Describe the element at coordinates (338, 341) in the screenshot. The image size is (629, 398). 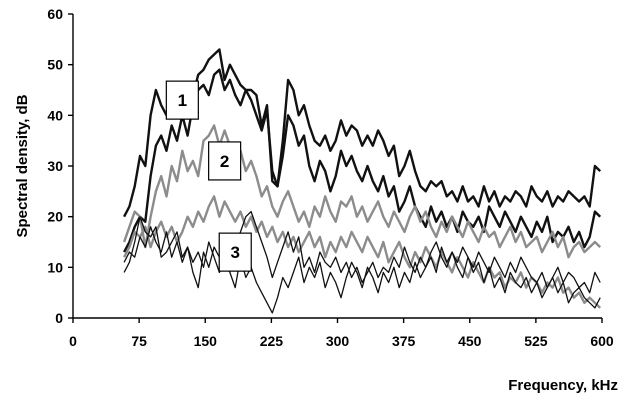
I see `x-tick-label: 300` at that location.